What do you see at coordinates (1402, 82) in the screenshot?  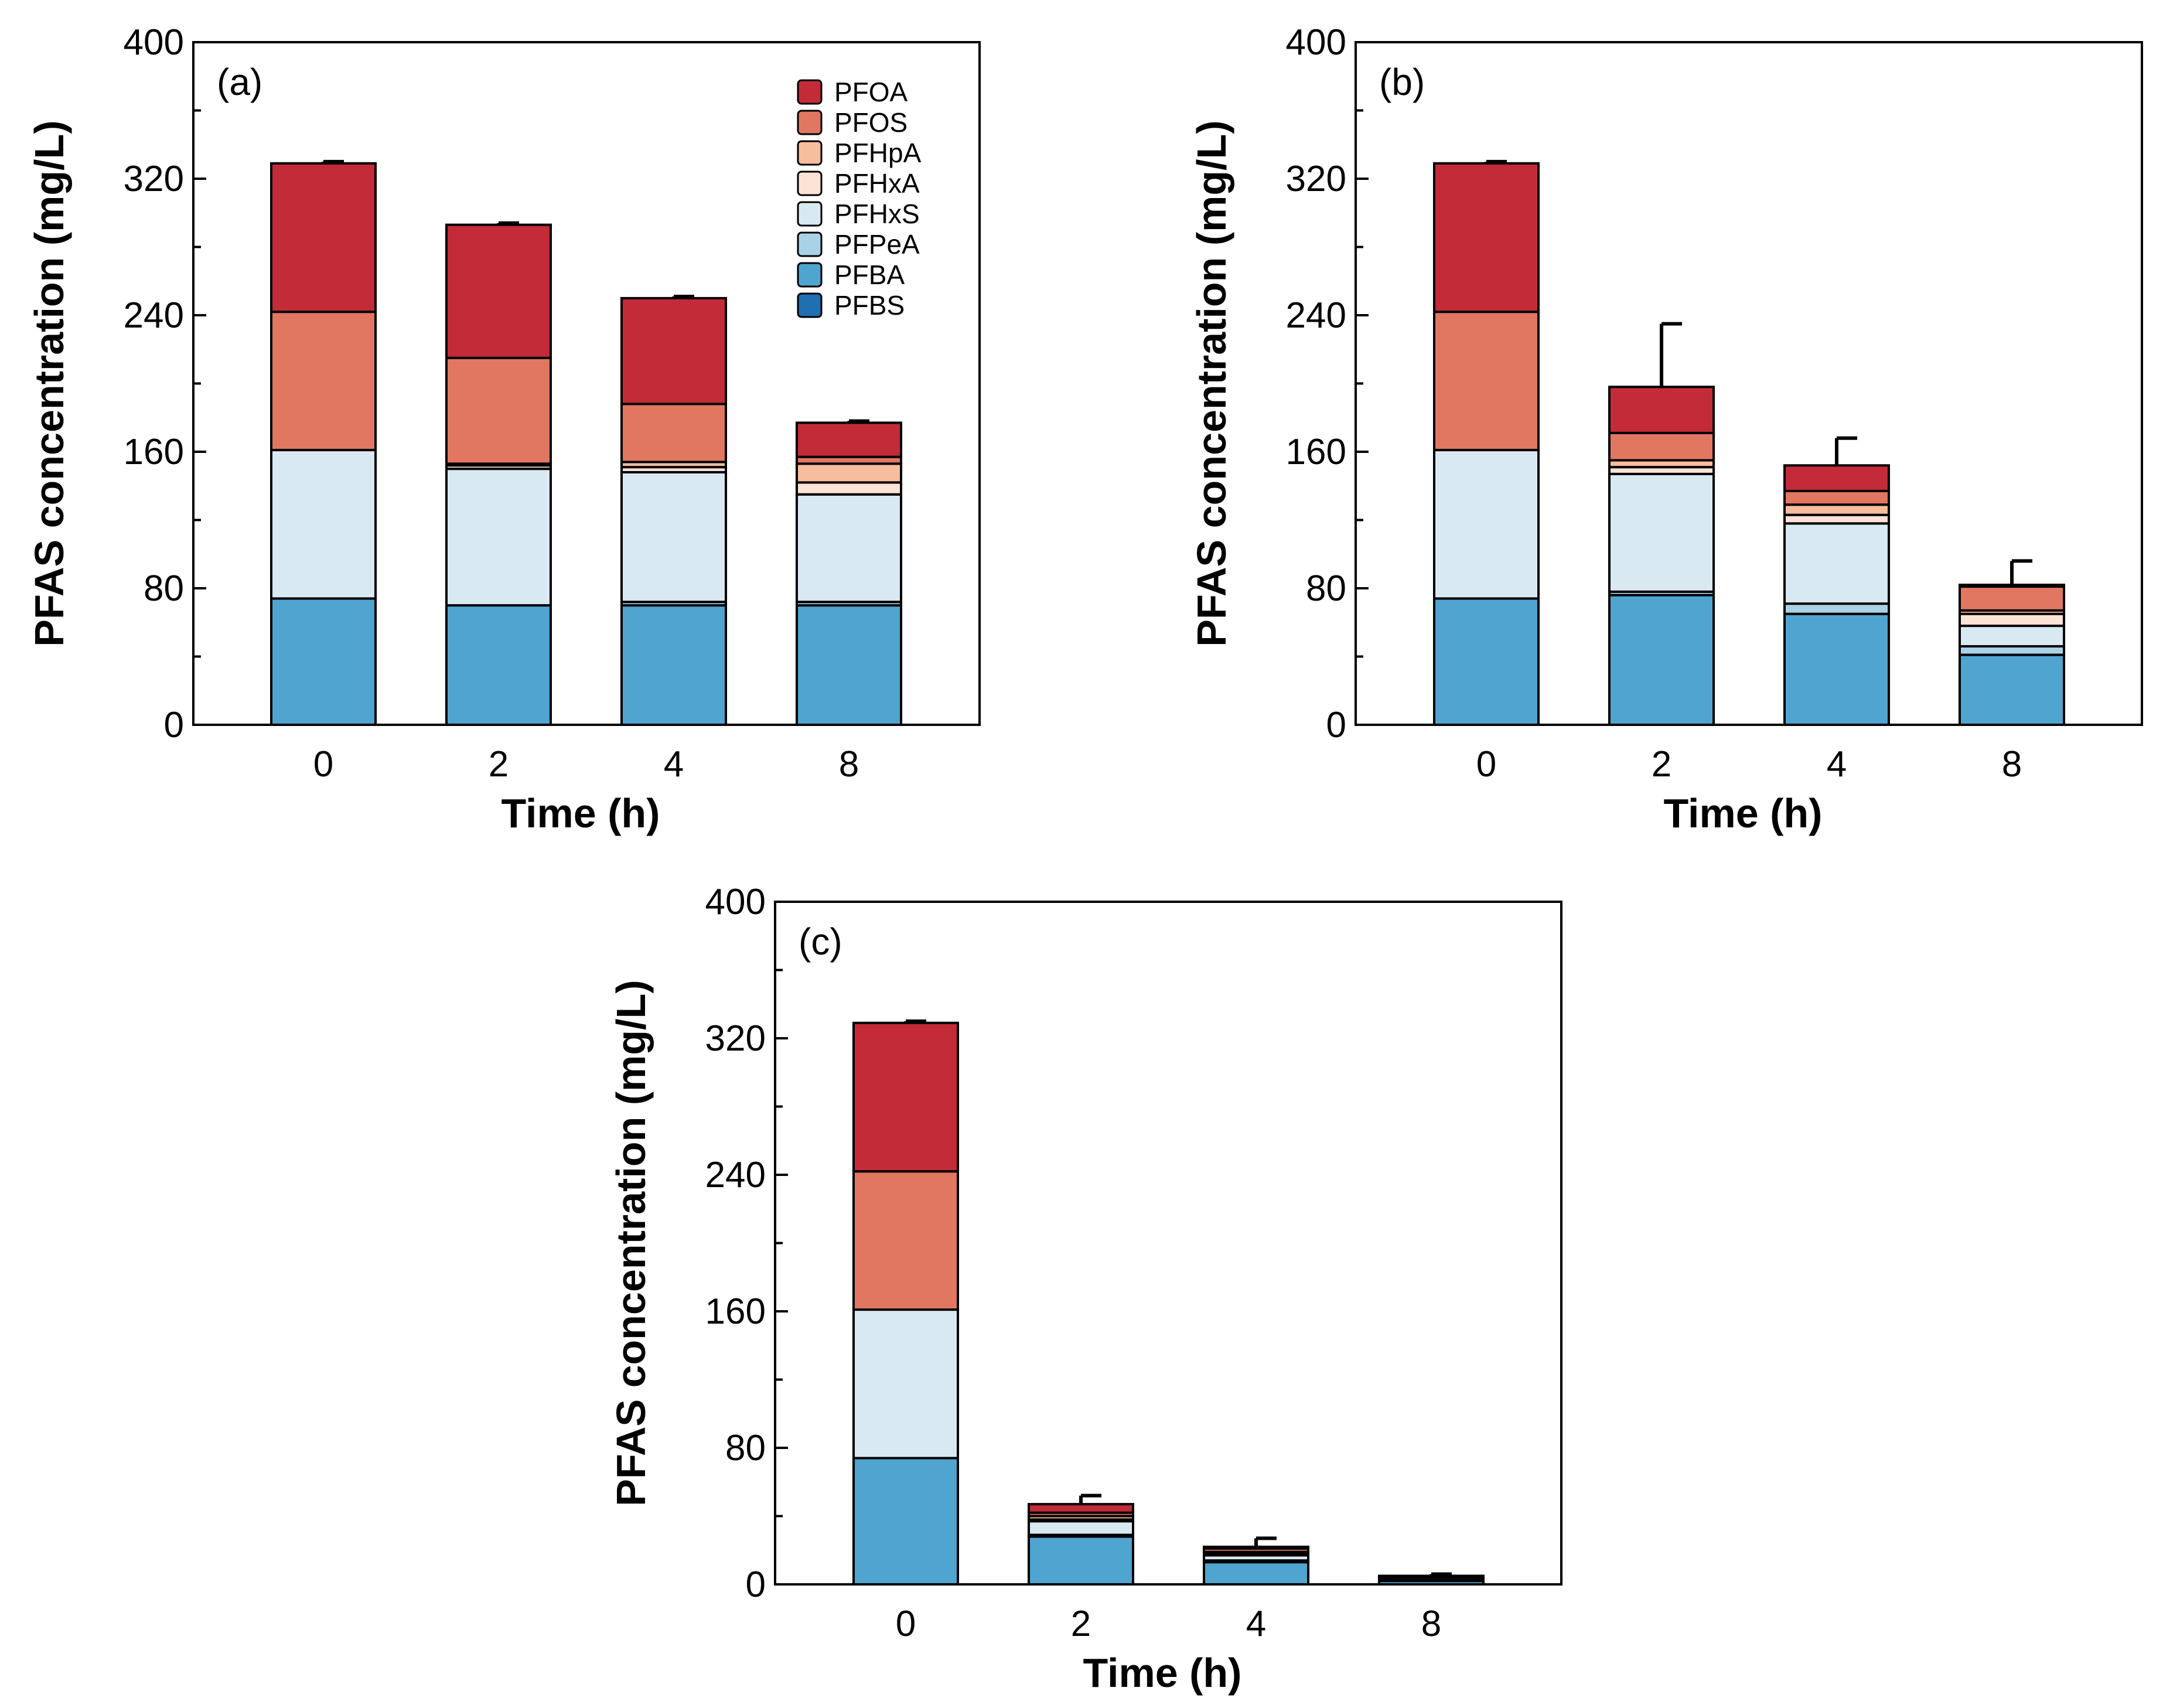 I see `panel-label: (b)` at bounding box center [1402, 82].